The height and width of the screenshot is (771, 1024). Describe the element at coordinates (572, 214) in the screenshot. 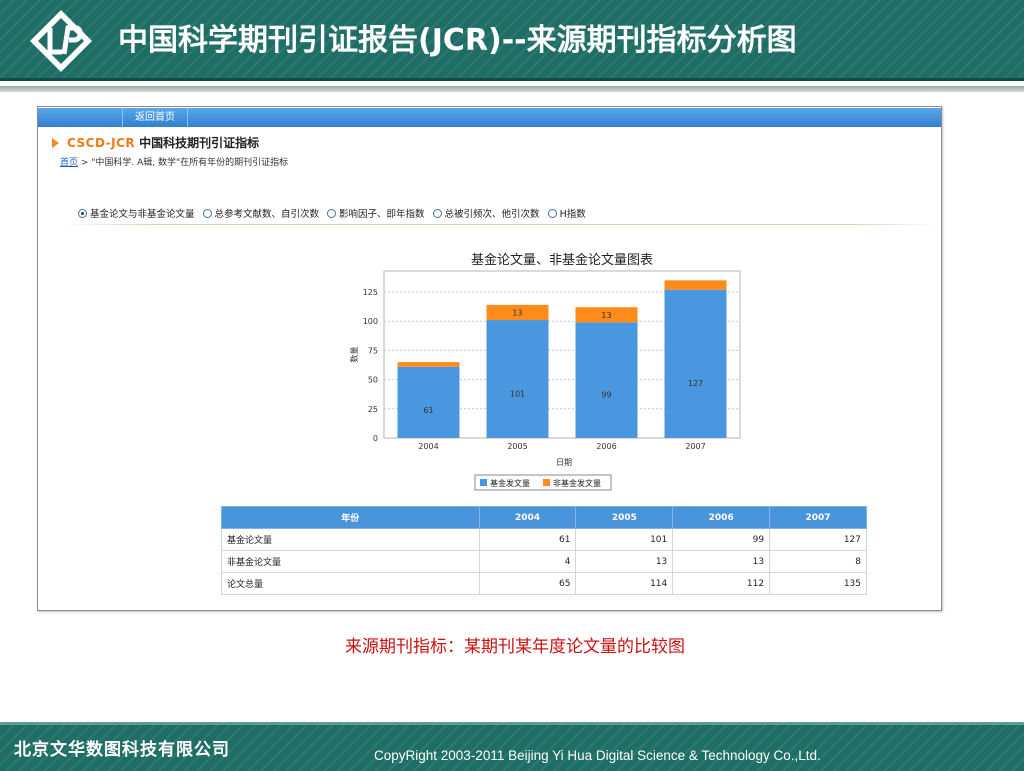

I see `radio-label: H指数` at that location.